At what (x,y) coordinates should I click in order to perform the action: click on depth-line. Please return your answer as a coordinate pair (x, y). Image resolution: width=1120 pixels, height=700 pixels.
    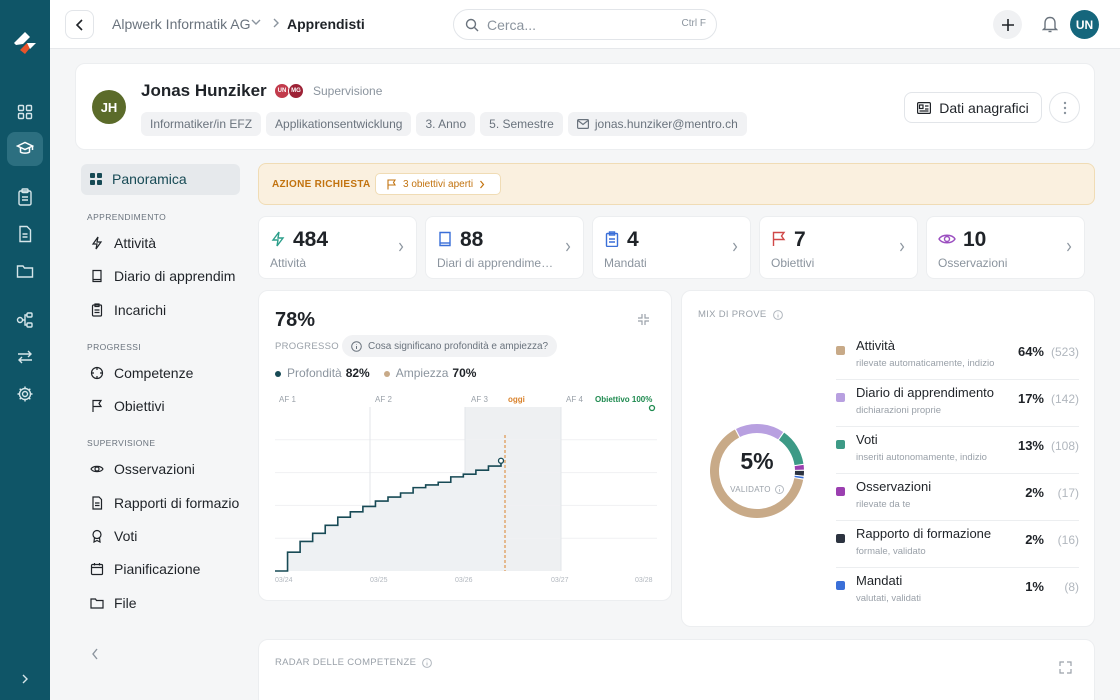
    Looking at the image, I should click on (388, 516).